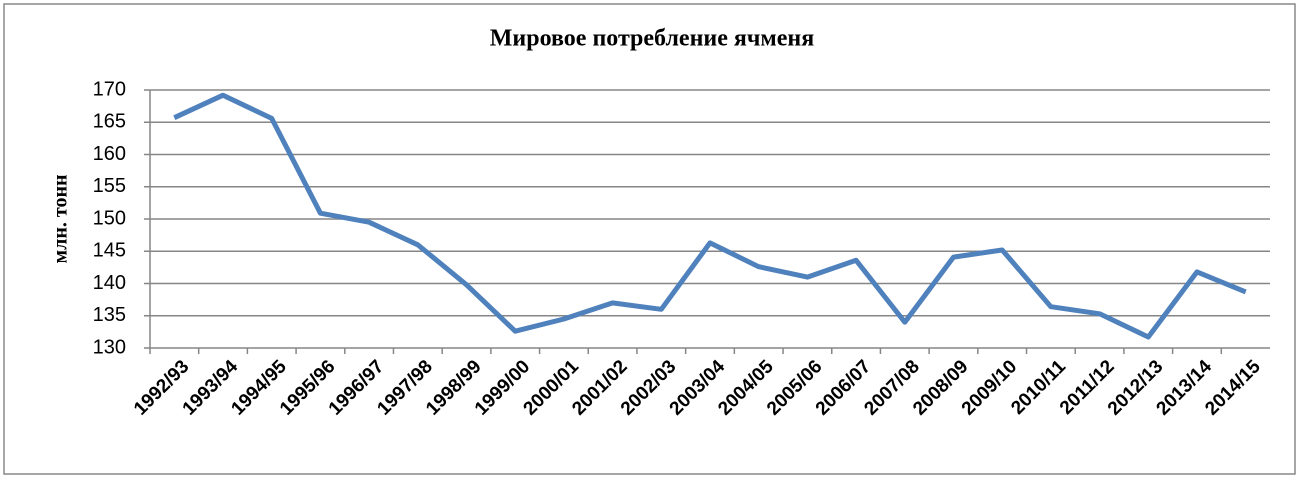  Describe the element at coordinates (109, 122) in the screenshot. I see `y-tick-label: 165` at that location.